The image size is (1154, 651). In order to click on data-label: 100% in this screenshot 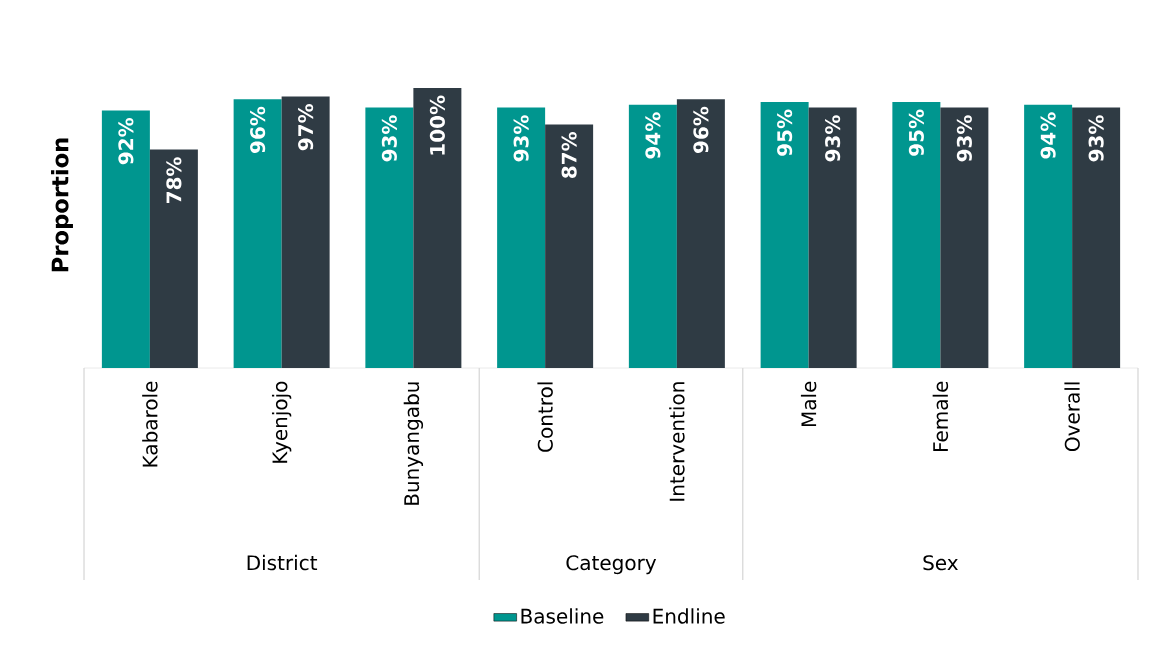, I will do `click(437, 125)`.